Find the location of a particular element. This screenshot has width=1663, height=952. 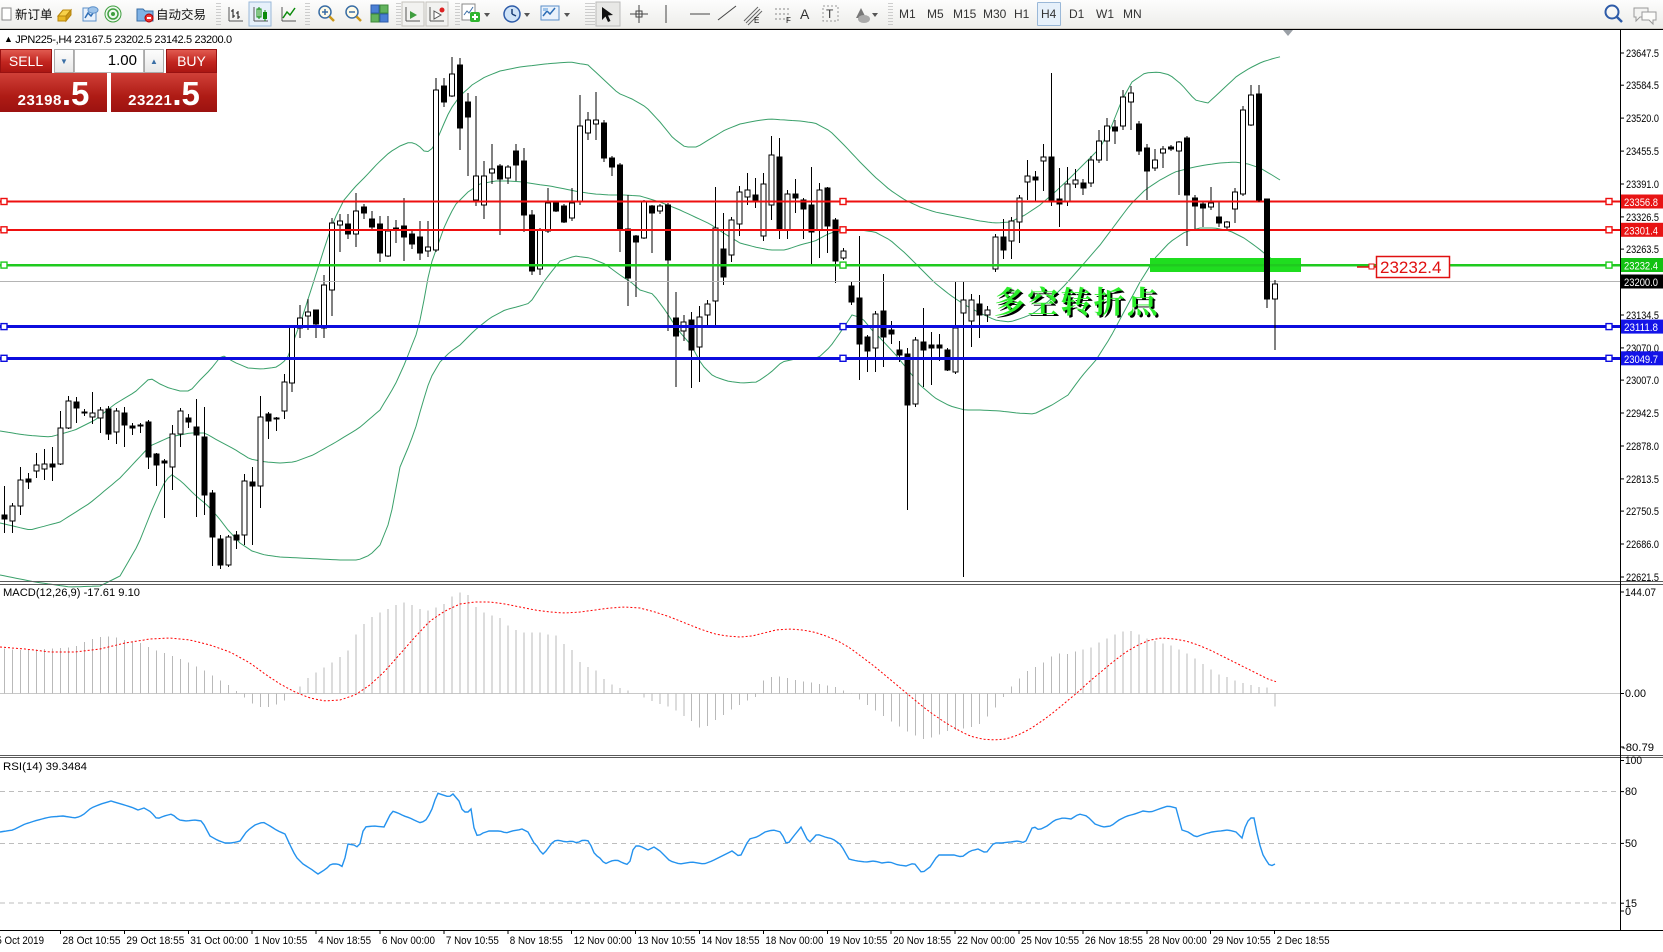

svg-text: 23134.5 is located at coordinates (1642, 316).